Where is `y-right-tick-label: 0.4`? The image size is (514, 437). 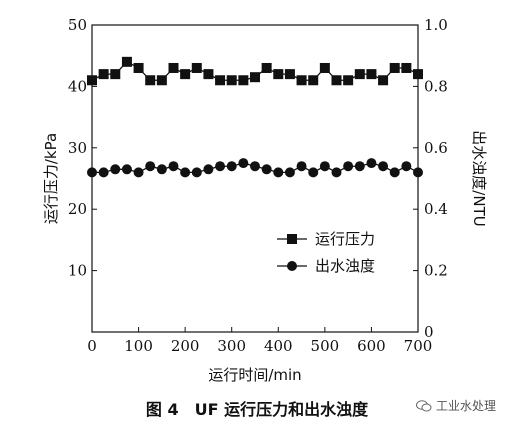
y-right-tick-label: 0.4 is located at coordinates (436, 209).